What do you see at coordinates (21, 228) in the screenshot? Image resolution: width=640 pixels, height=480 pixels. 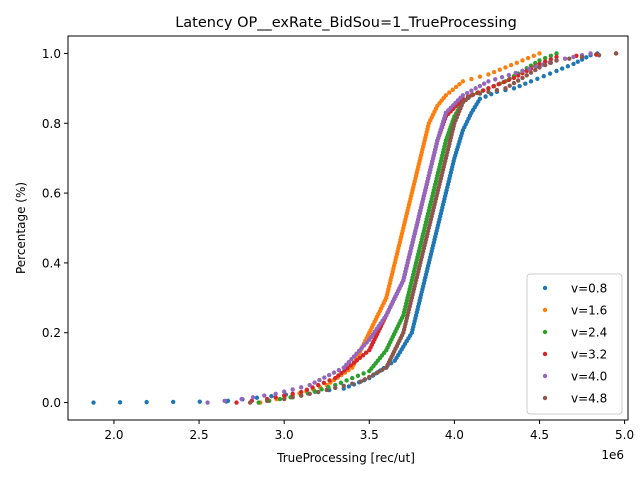 I see `y-axis-label: Percentage (%)` at bounding box center [21, 228].